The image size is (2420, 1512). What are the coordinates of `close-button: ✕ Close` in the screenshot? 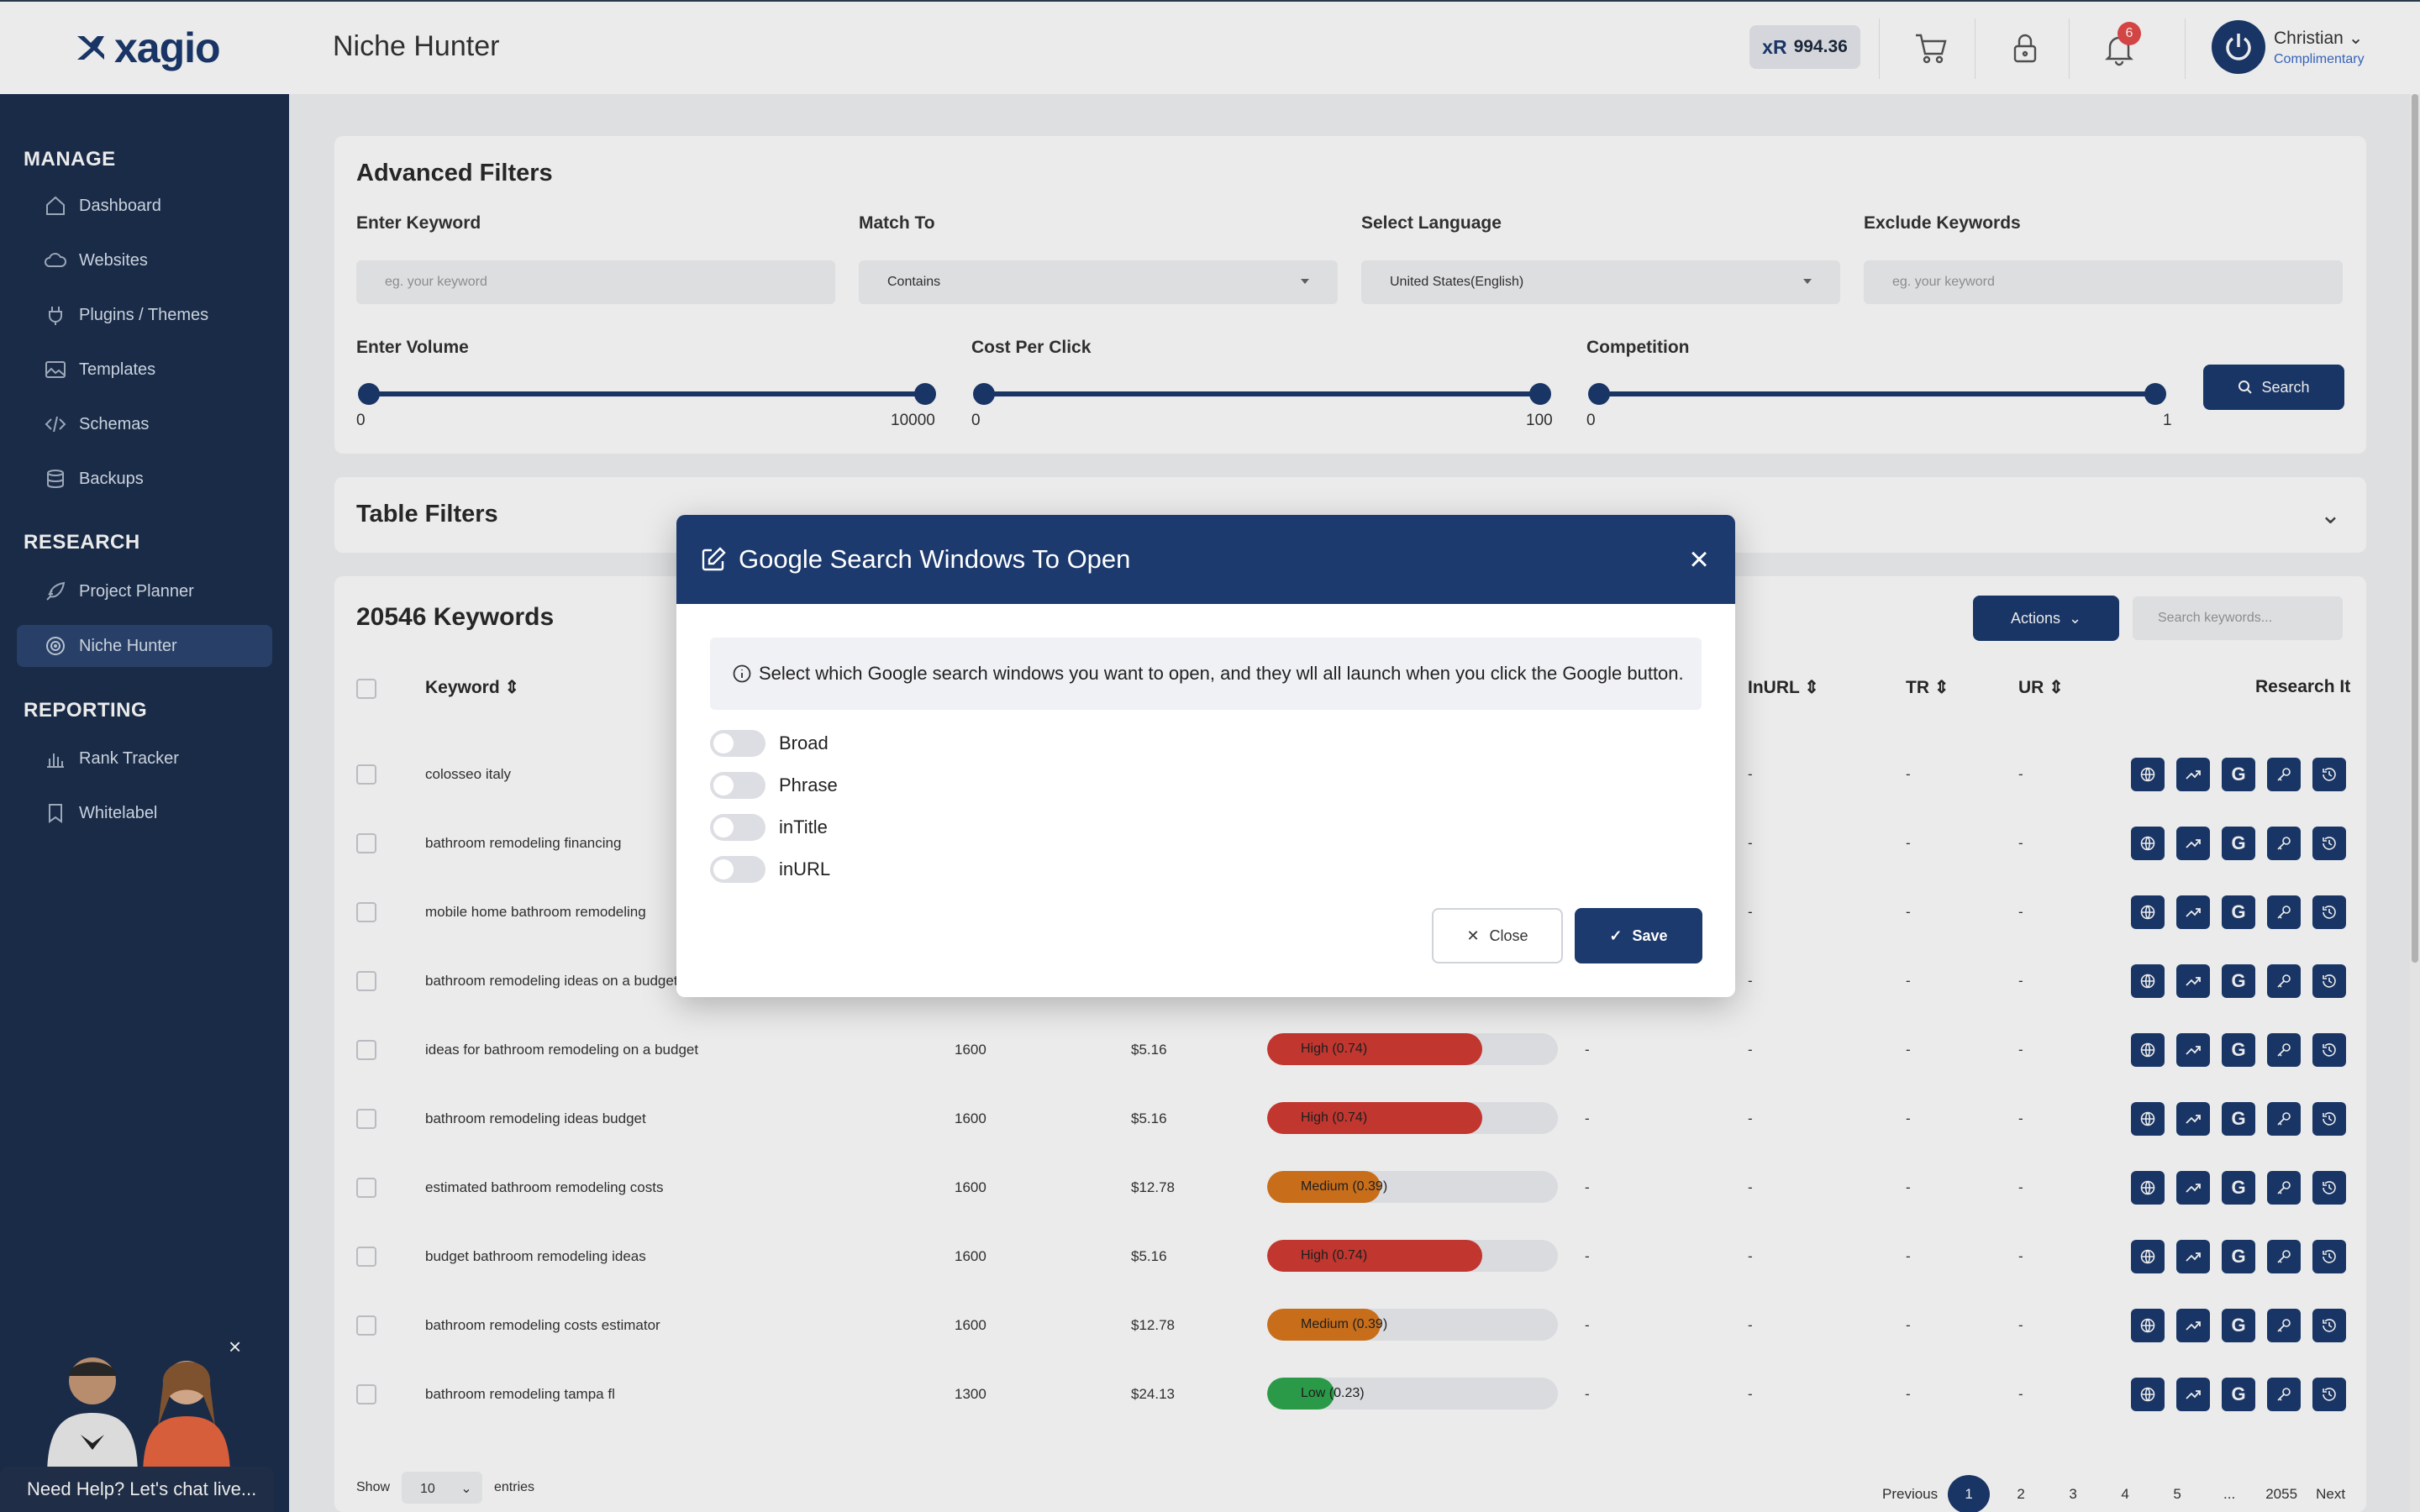 It's located at (1498, 935).